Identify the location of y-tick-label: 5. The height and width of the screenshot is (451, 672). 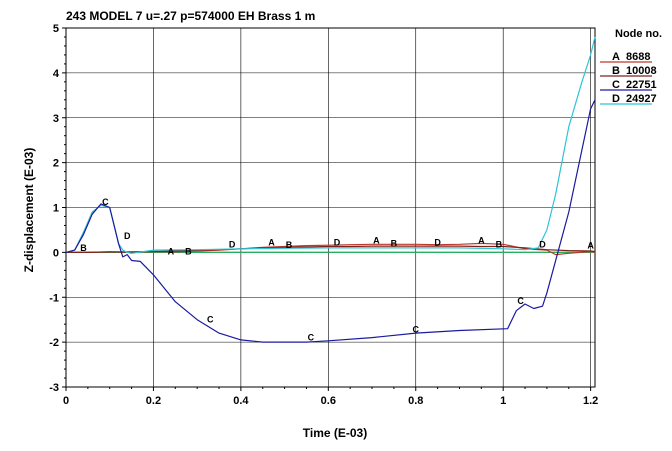
(56, 29).